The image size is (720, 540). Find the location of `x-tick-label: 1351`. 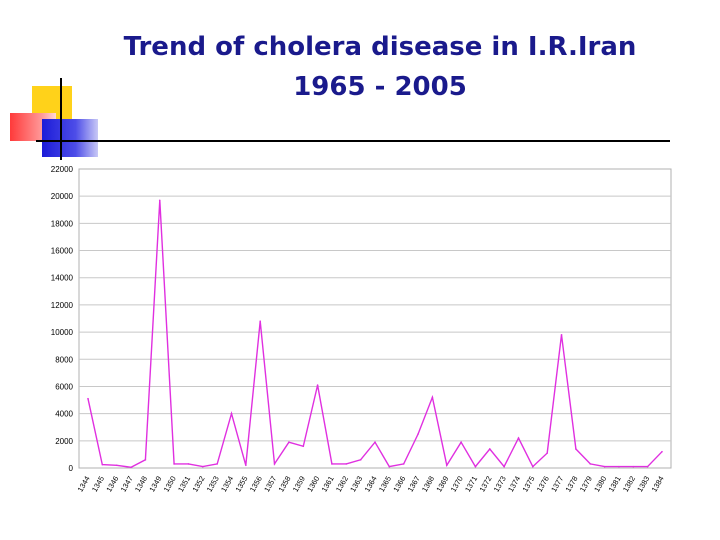

x-tick-label: 1351 is located at coordinates (184, 484).